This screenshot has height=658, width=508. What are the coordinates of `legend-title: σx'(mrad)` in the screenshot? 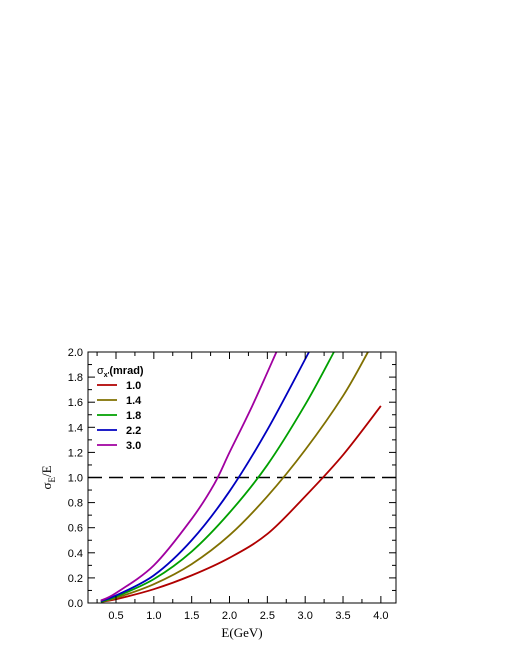 It's located at (120, 372).